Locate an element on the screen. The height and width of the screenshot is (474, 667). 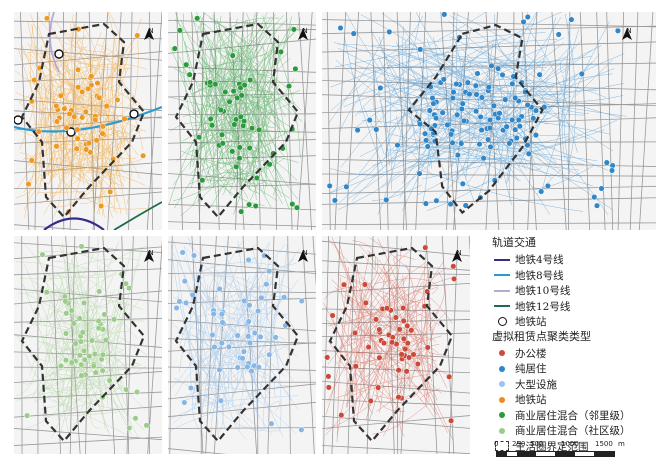
north-arrow: N is located at coordinates (305, 256).